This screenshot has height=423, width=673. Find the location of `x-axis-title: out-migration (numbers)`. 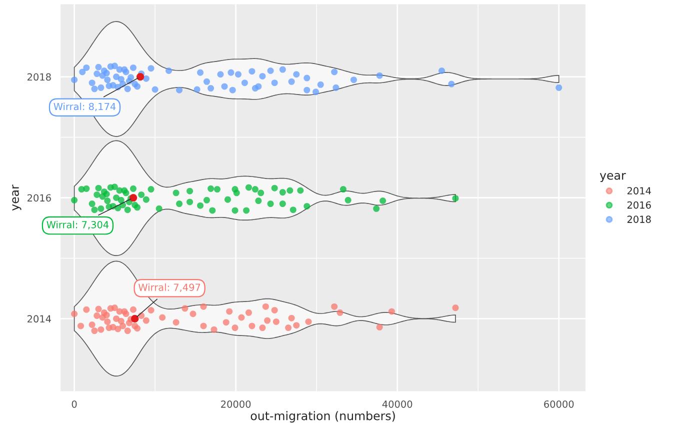

x-axis-title: out-migration (numbers) is located at coordinates (322, 417).